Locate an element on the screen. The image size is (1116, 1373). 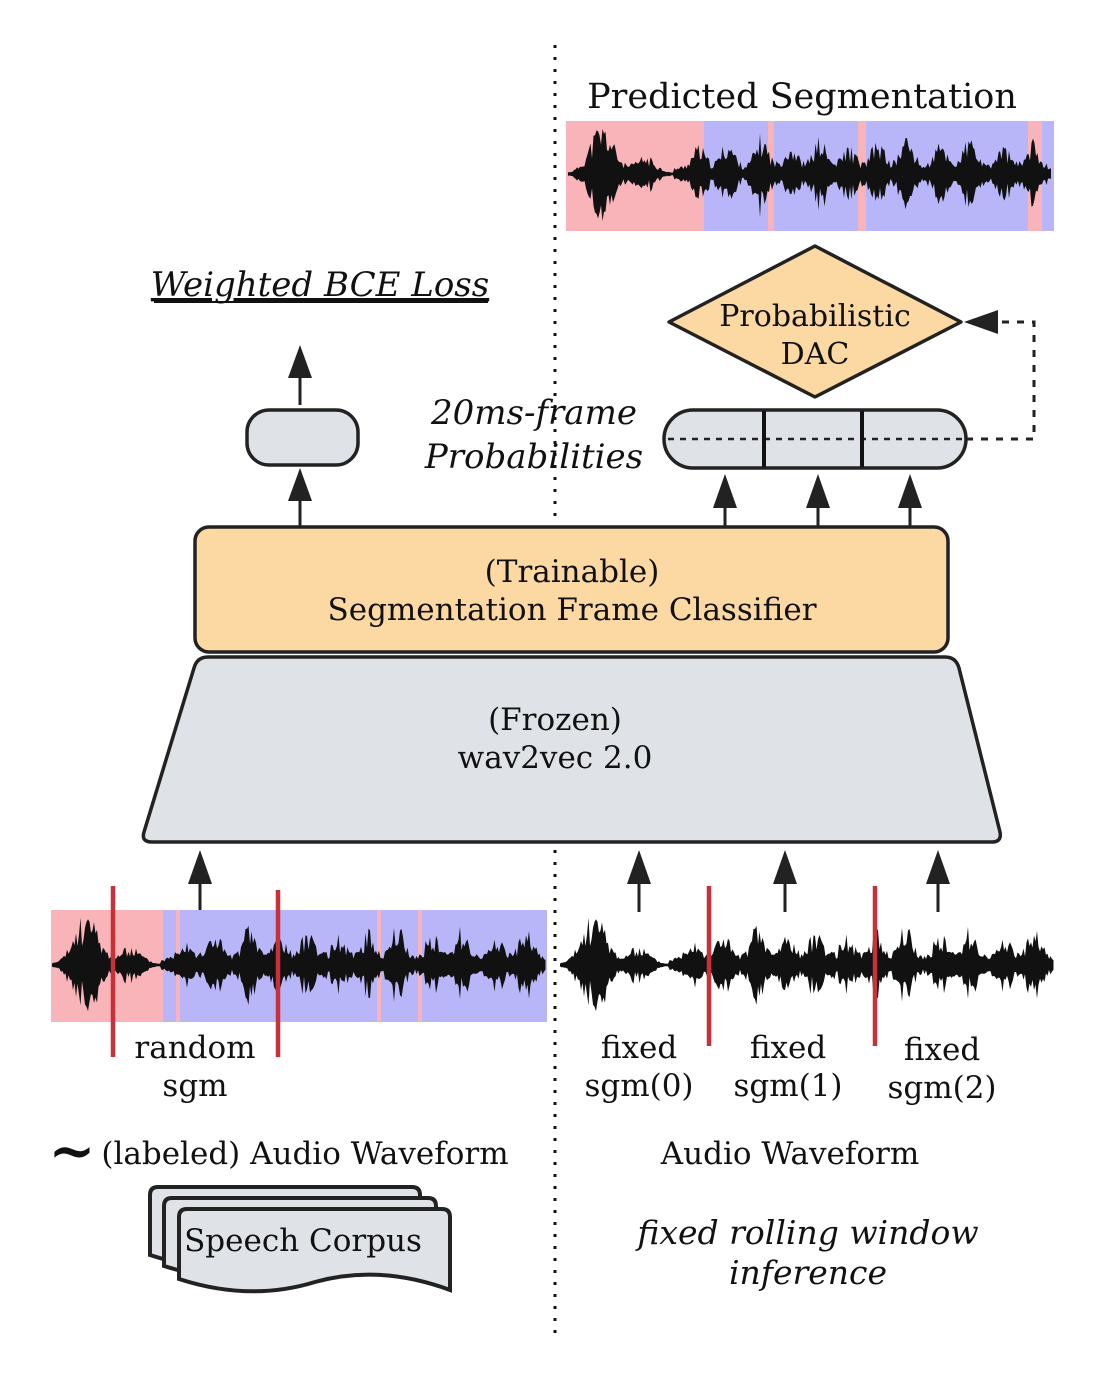
fixed-sgm0-line1: fixed is located at coordinates (639, 1048).